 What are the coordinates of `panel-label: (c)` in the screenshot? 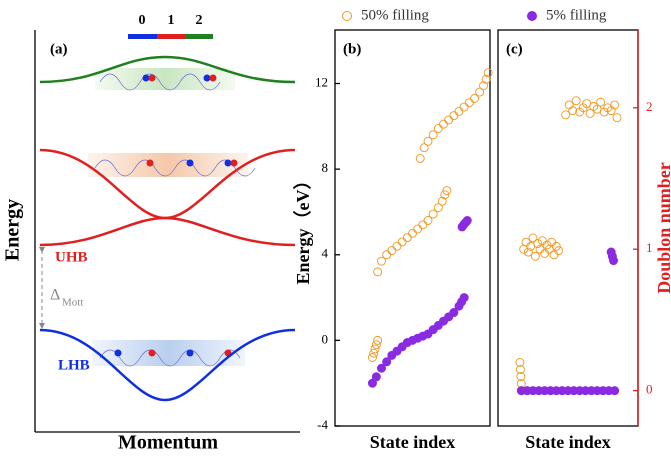 It's located at (514, 49).